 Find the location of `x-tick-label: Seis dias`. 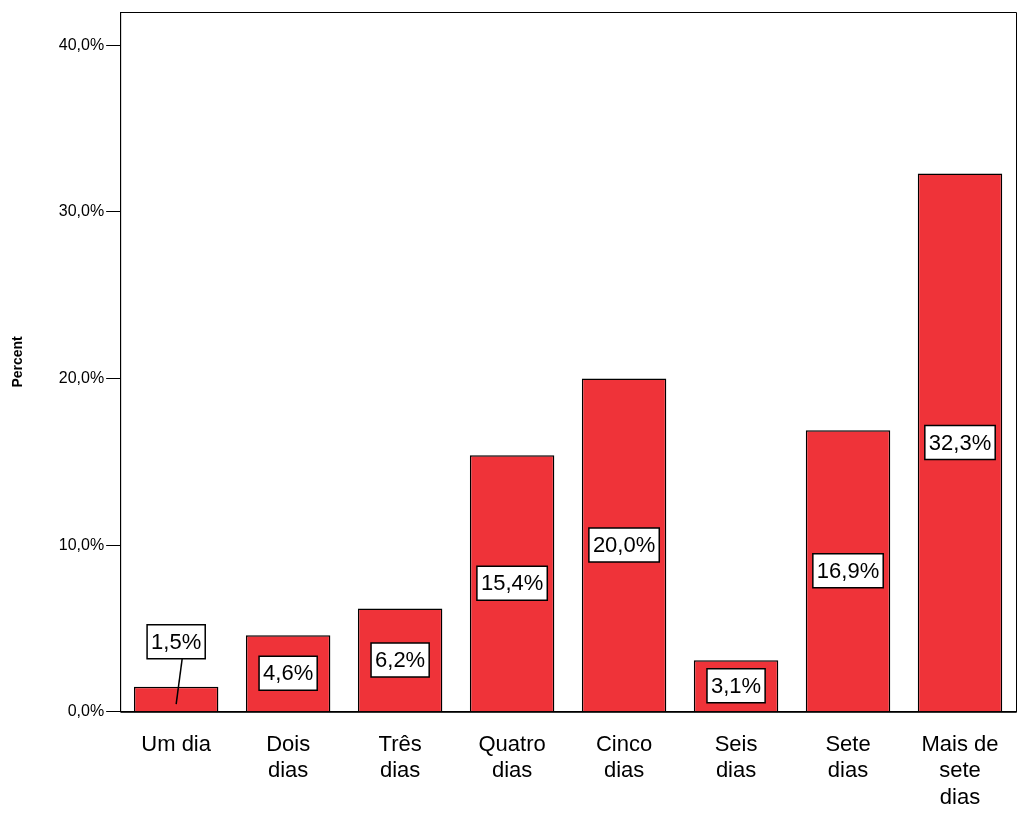

x-tick-label: Seis dias is located at coordinates (736, 757).